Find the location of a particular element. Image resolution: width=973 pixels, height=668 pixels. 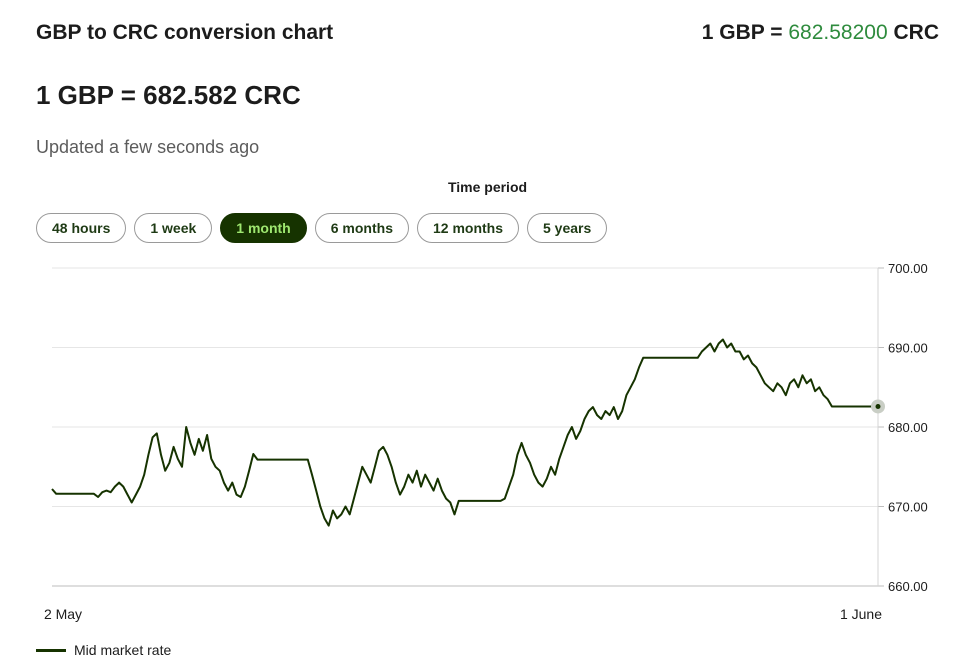

chart-legend: Mid market rate is located at coordinates (103, 650).